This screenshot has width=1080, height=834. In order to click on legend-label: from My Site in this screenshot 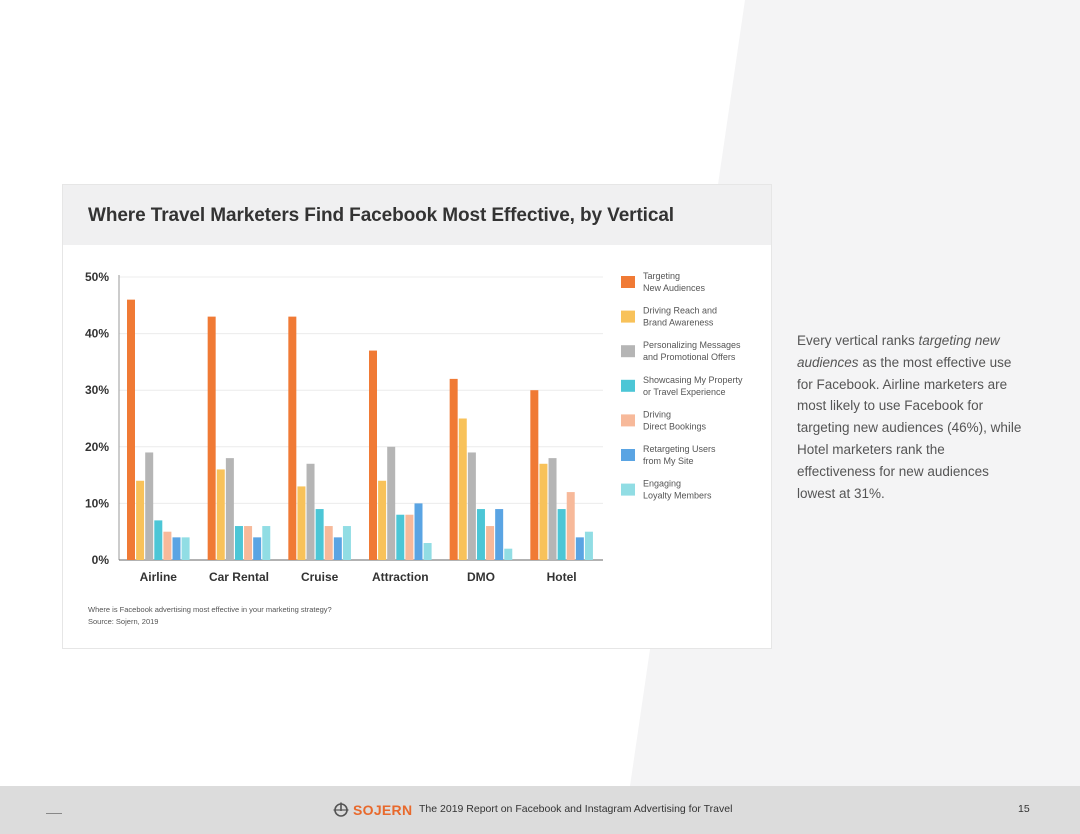, I will do `click(668, 461)`.